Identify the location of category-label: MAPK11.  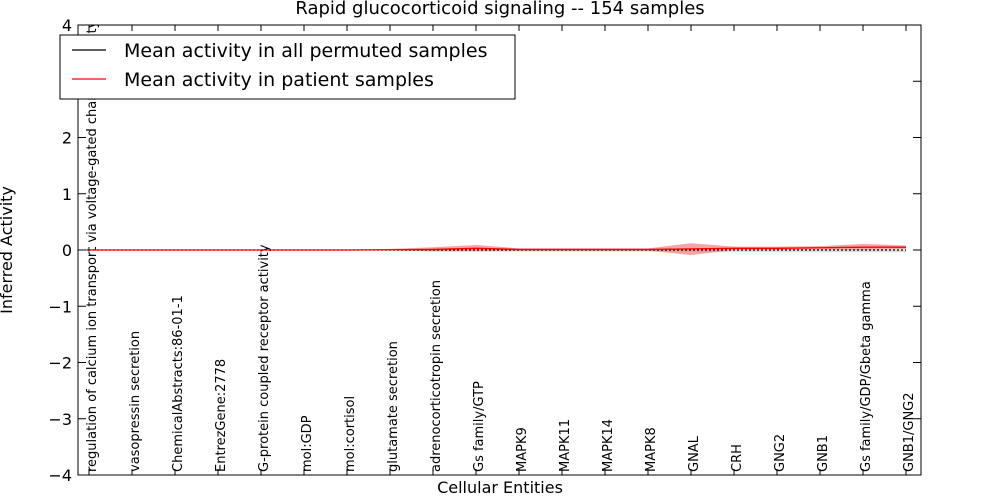
(565, 445).